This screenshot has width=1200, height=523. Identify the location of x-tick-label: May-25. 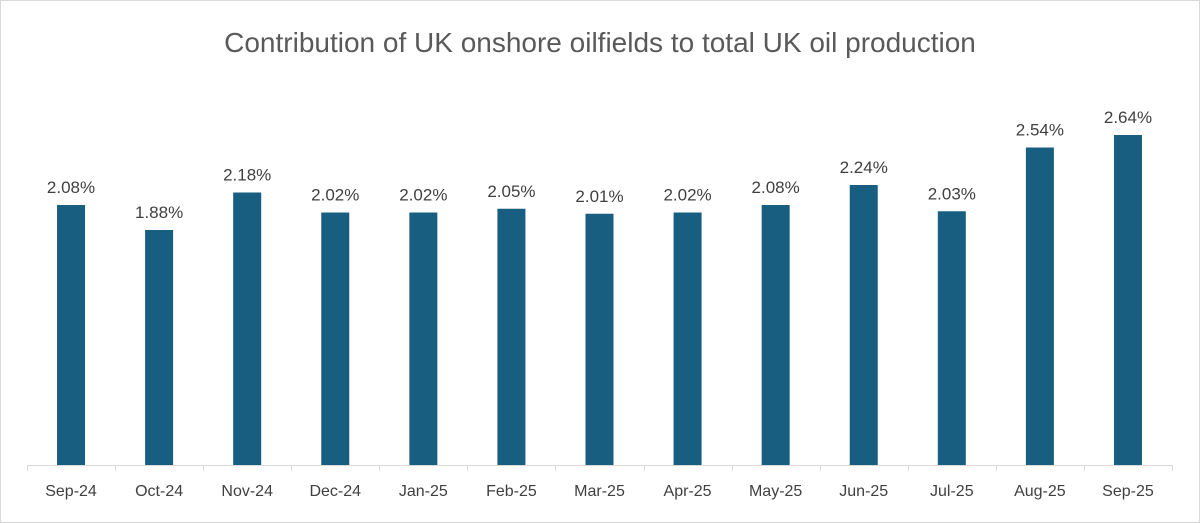
(775, 491).